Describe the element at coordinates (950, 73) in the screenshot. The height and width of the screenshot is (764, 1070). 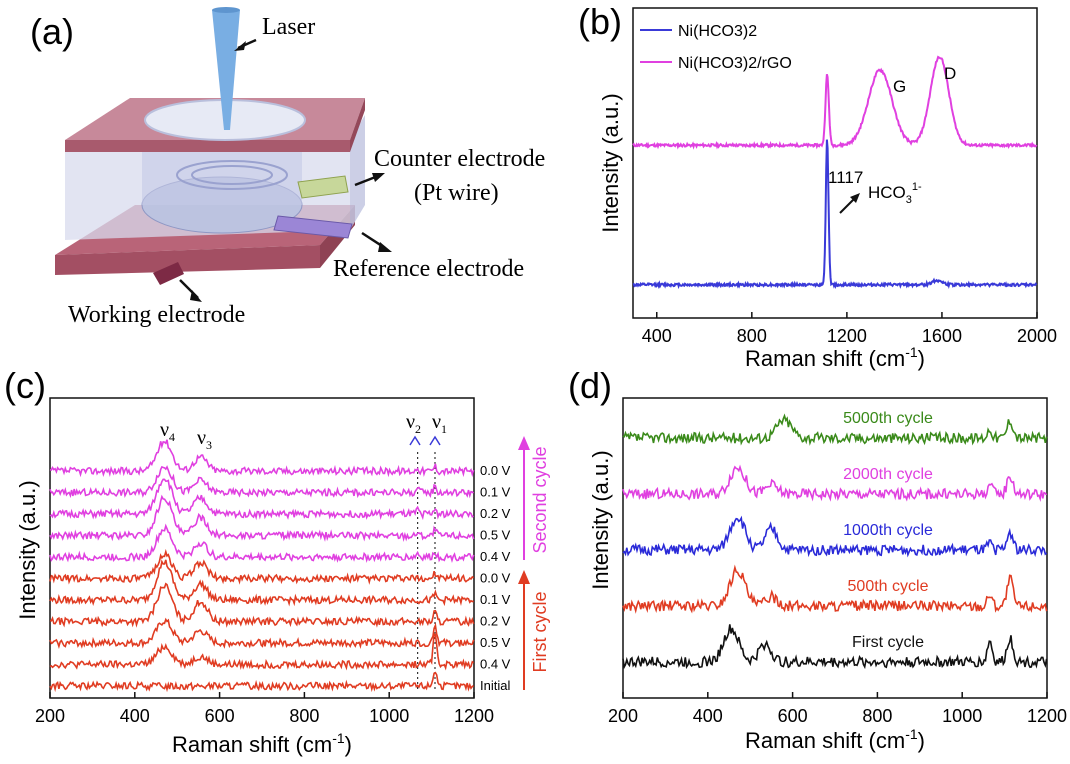
I see `peak-label-d: D` at that location.